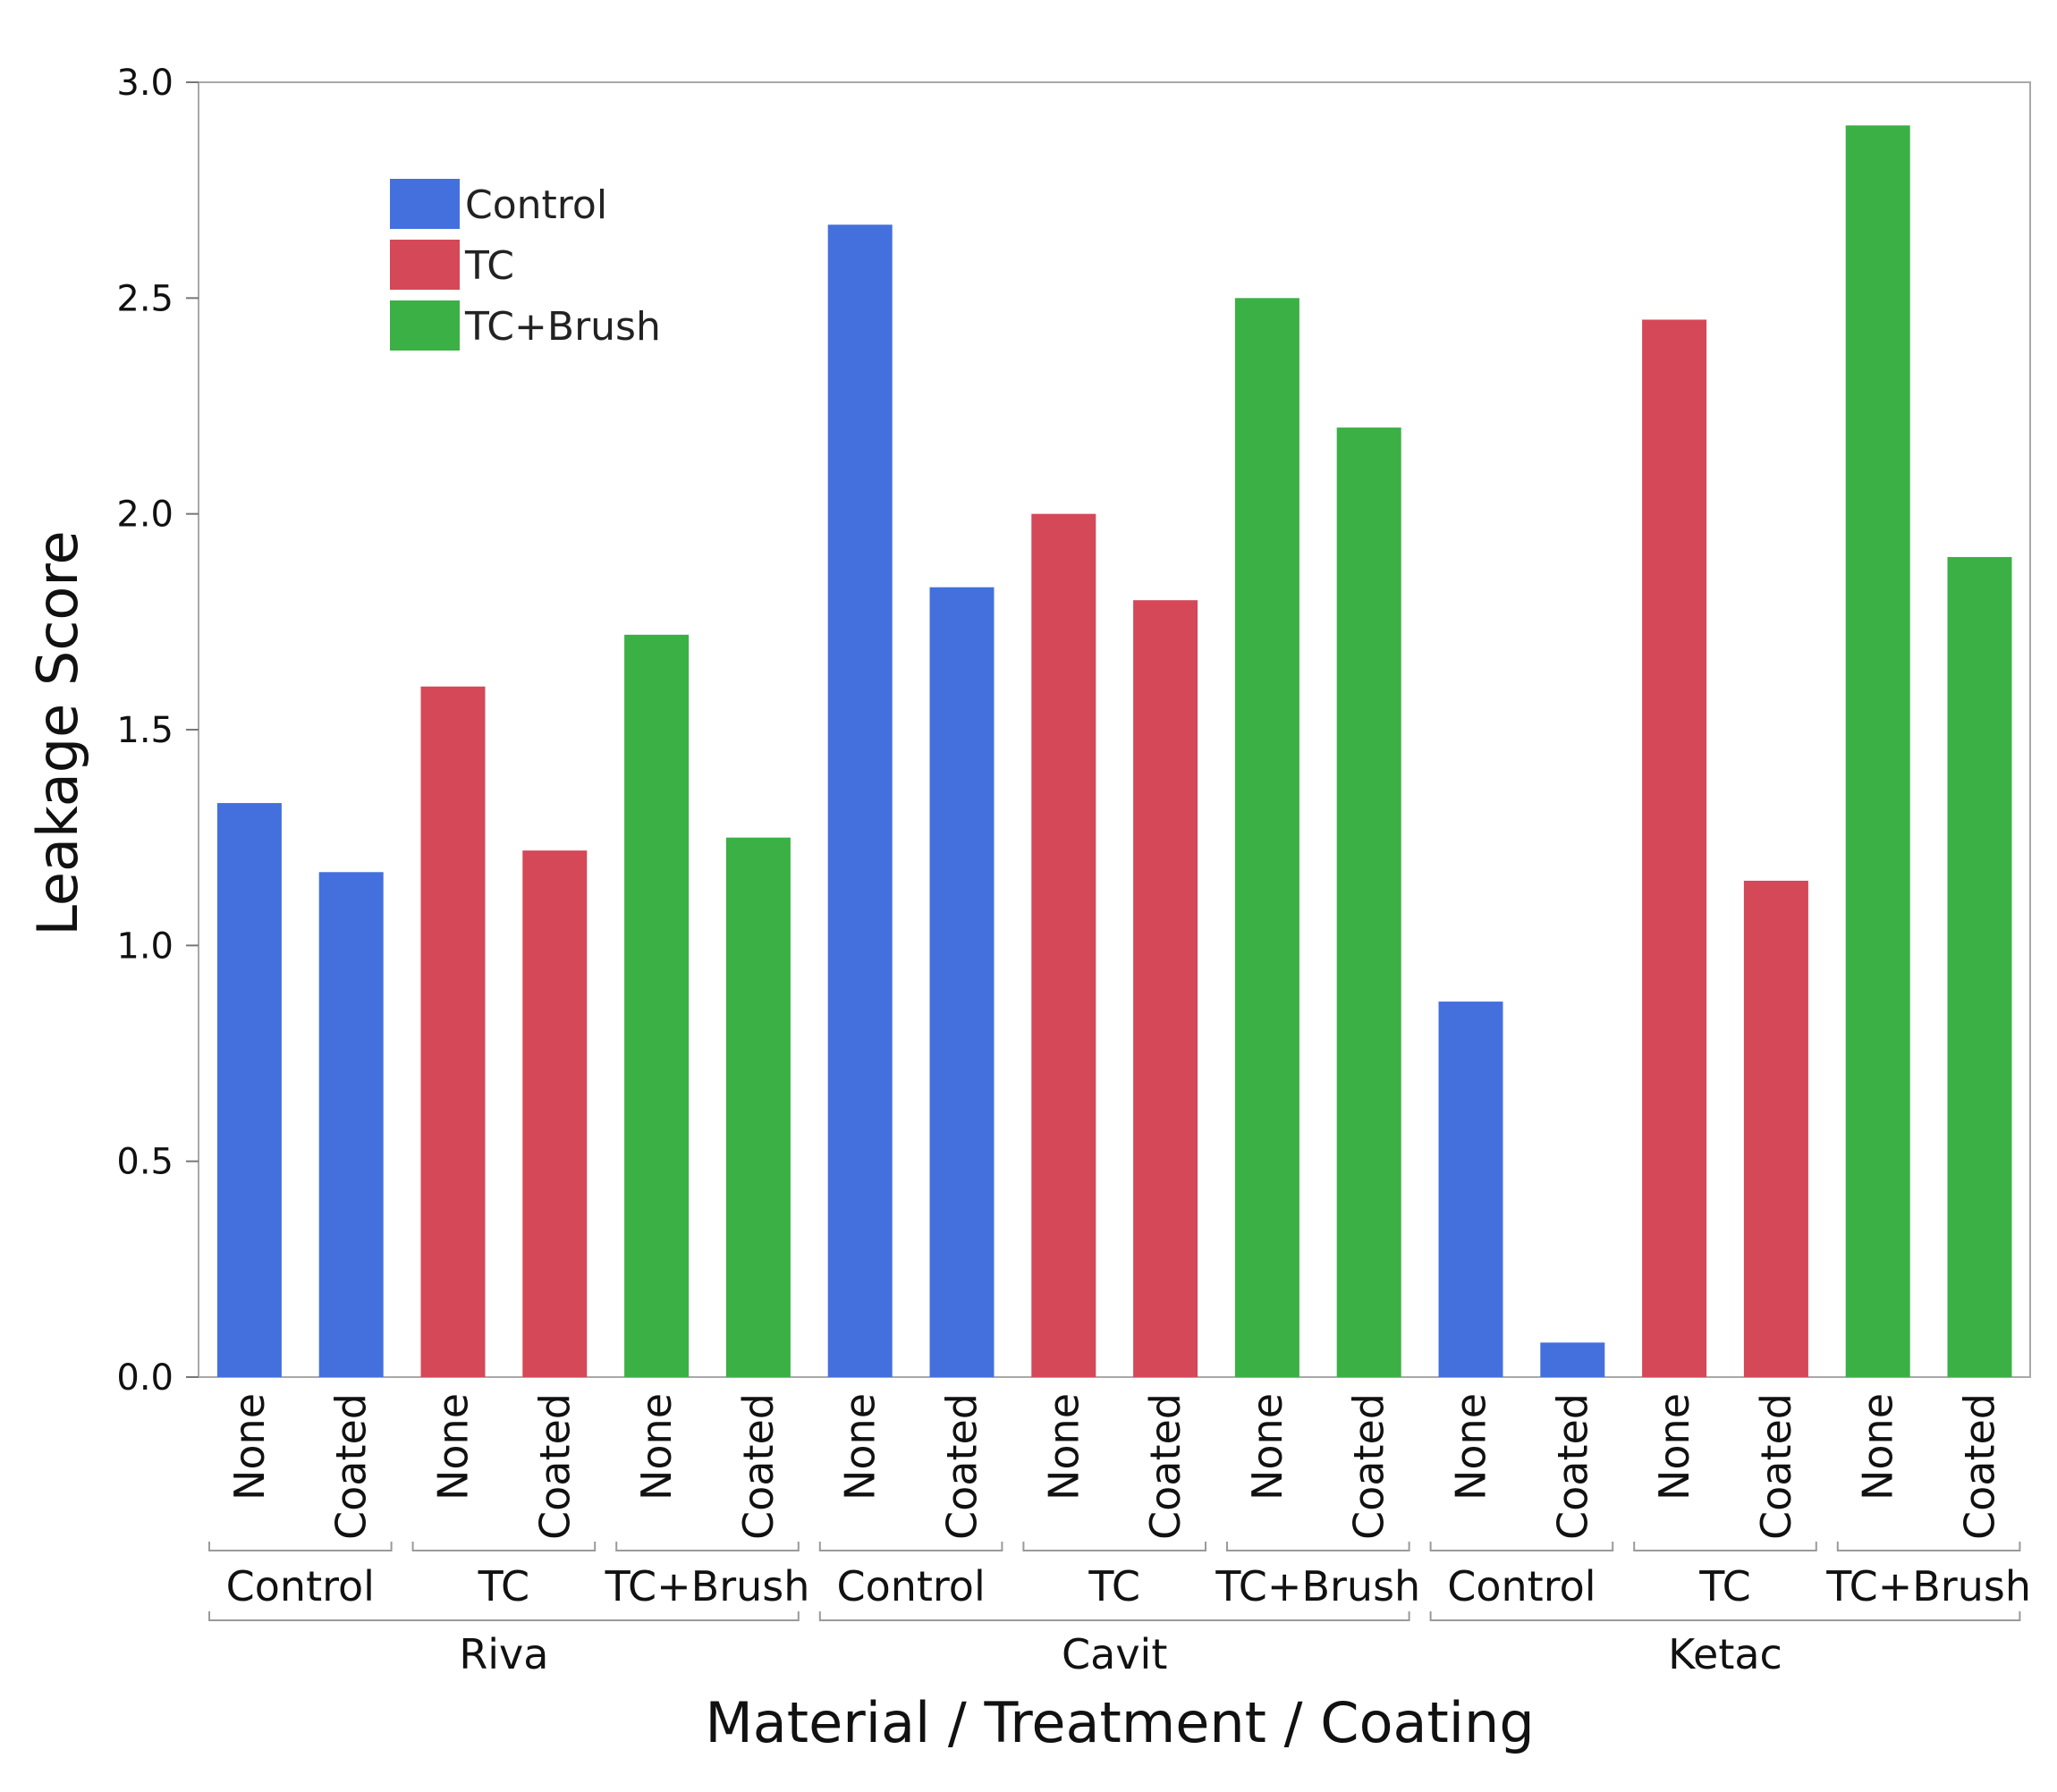 The height and width of the screenshot is (1792, 2057). What do you see at coordinates (503, 1654) in the screenshot?
I see `x-group-label-material: Riva` at bounding box center [503, 1654].